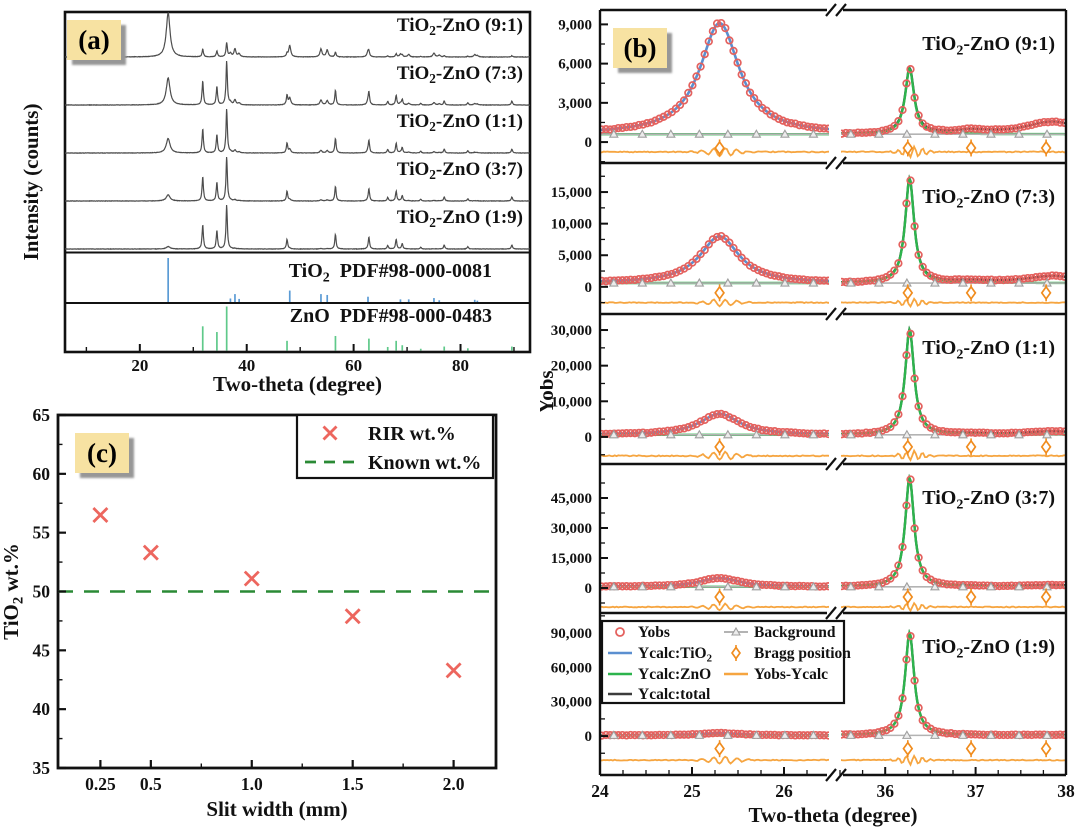  Describe the element at coordinates (620, 632) in the screenshot. I see `legend-yobs-marker-icon` at that location.